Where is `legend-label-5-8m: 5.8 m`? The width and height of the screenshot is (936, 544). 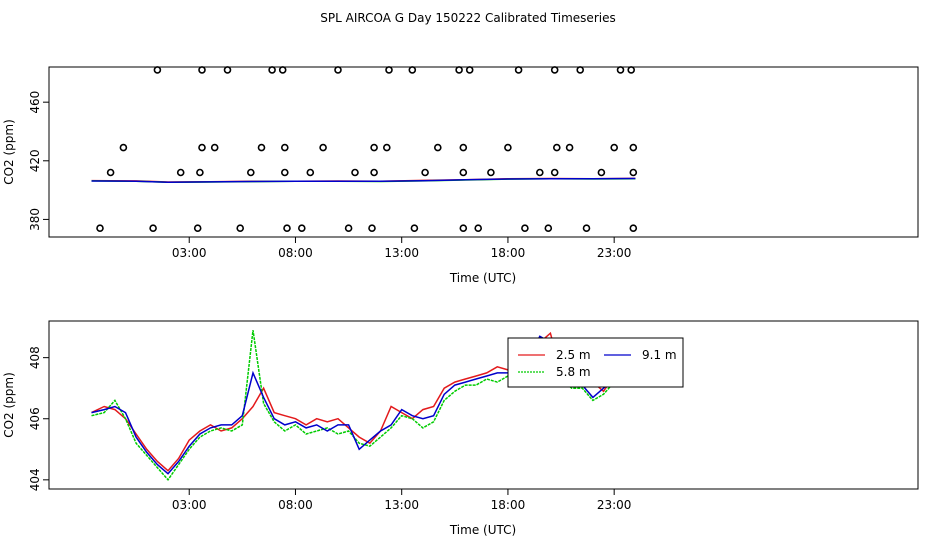 legend-label-5-8m: 5.8 m is located at coordinates (573, 372).